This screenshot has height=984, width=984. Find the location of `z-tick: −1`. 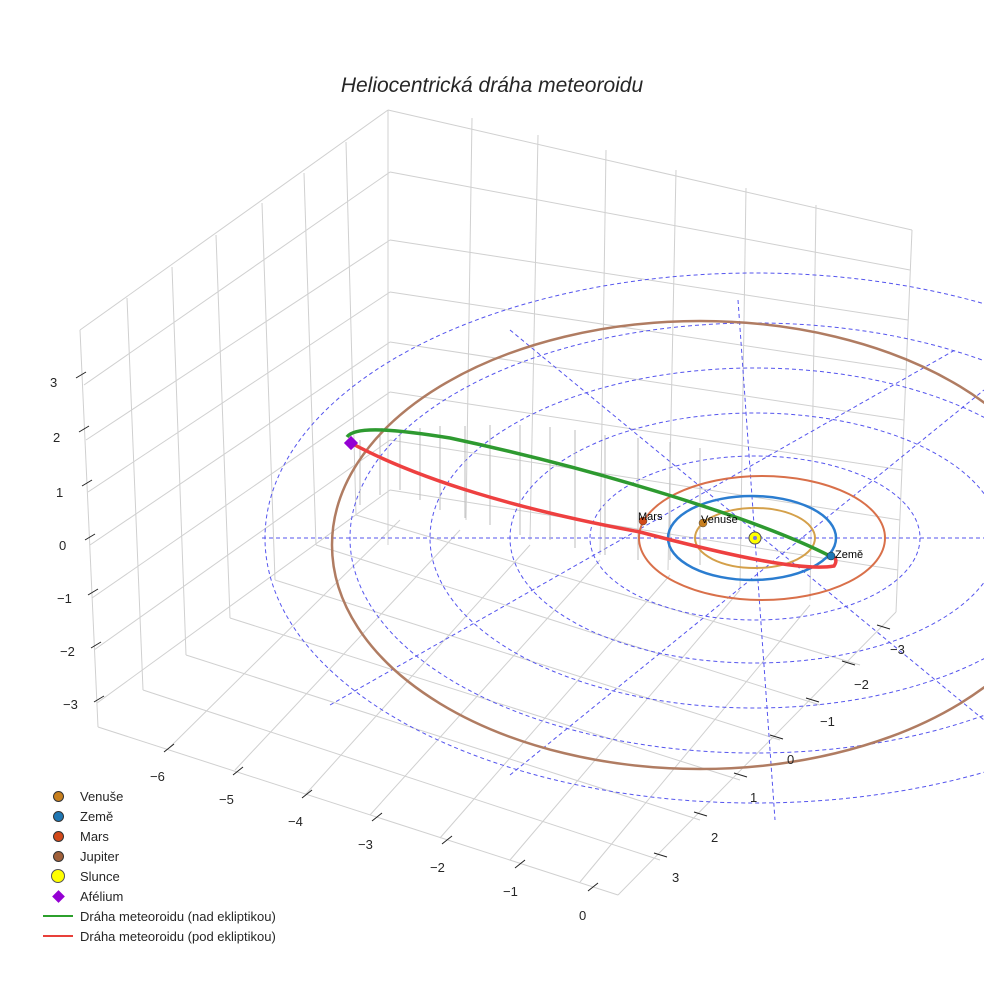

z-tick: −1 is located at coordinates (64, 598).